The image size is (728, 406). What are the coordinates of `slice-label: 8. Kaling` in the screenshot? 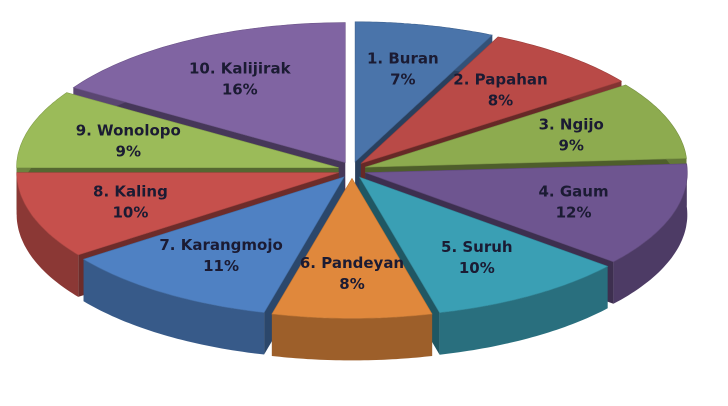 It's located at (130, 192).